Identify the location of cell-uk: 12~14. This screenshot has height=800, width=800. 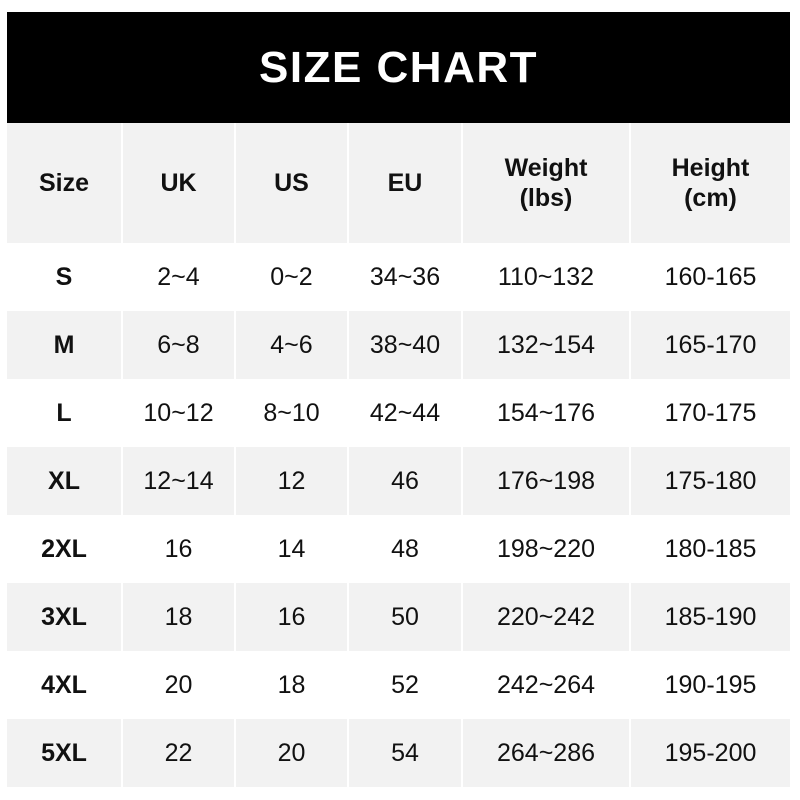
(179, 481).